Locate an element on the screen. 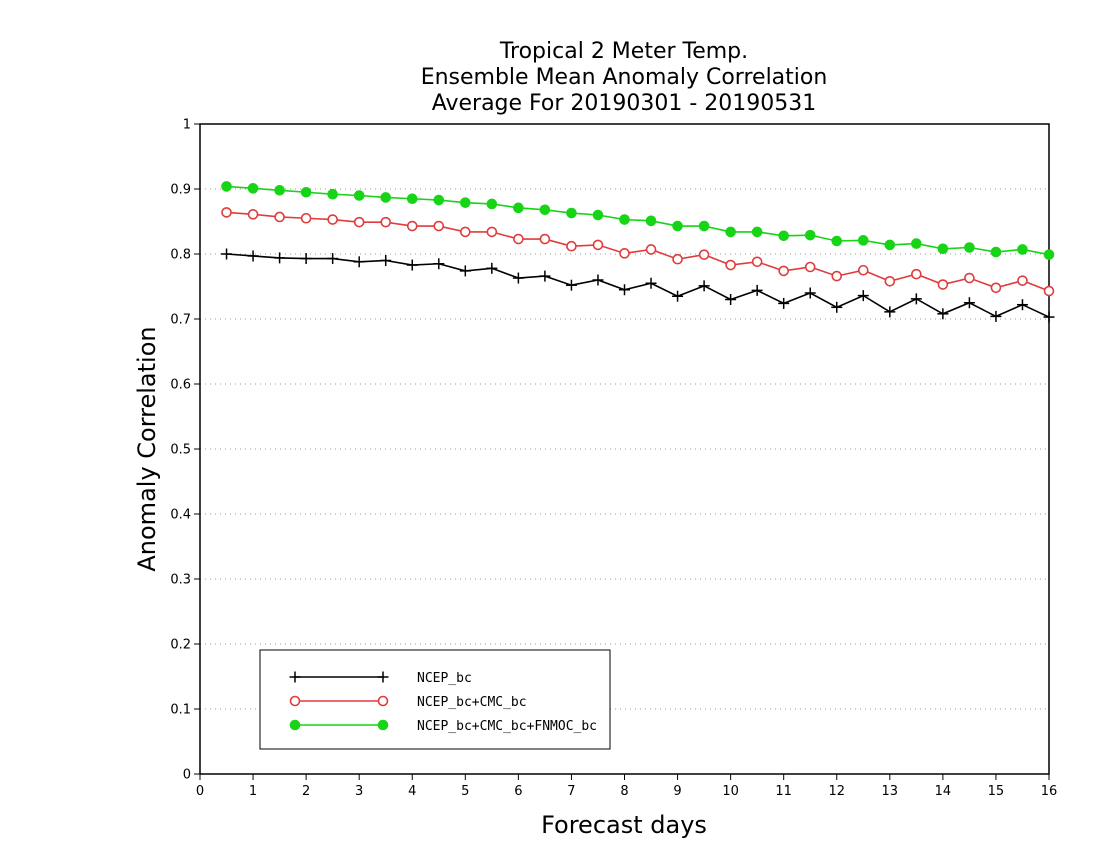 The width and height of the screenshot is (1100, 850). legend-box is located at coordinates (435, 699).